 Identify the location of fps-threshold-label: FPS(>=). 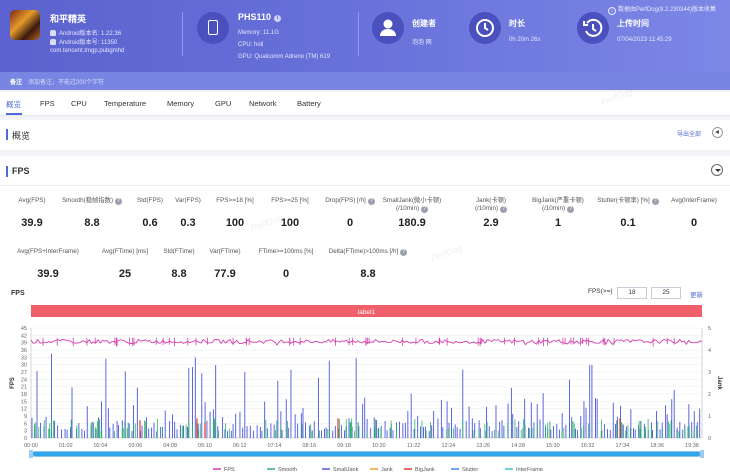
(600, 291).